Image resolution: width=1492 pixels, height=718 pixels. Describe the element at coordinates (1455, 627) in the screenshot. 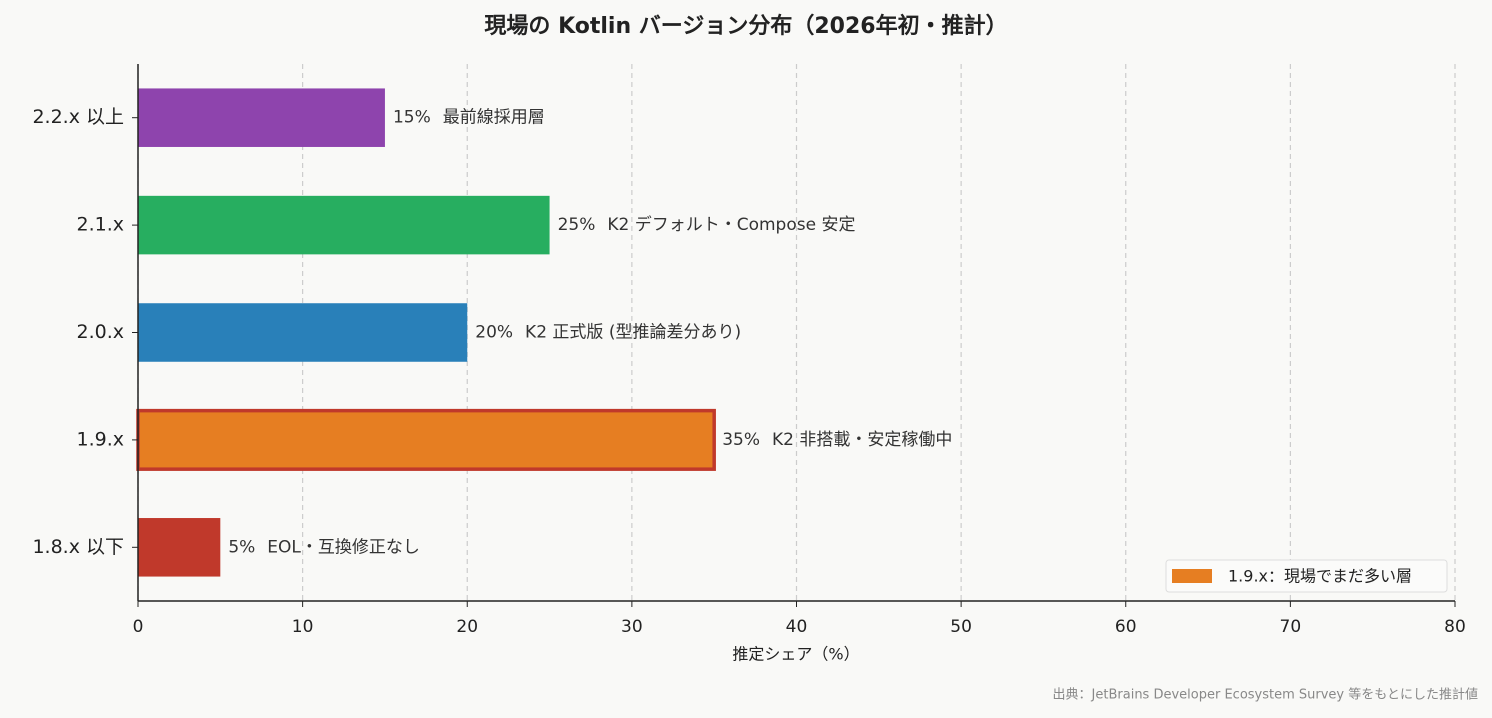

I see `x-tick-label: 80` at that location.